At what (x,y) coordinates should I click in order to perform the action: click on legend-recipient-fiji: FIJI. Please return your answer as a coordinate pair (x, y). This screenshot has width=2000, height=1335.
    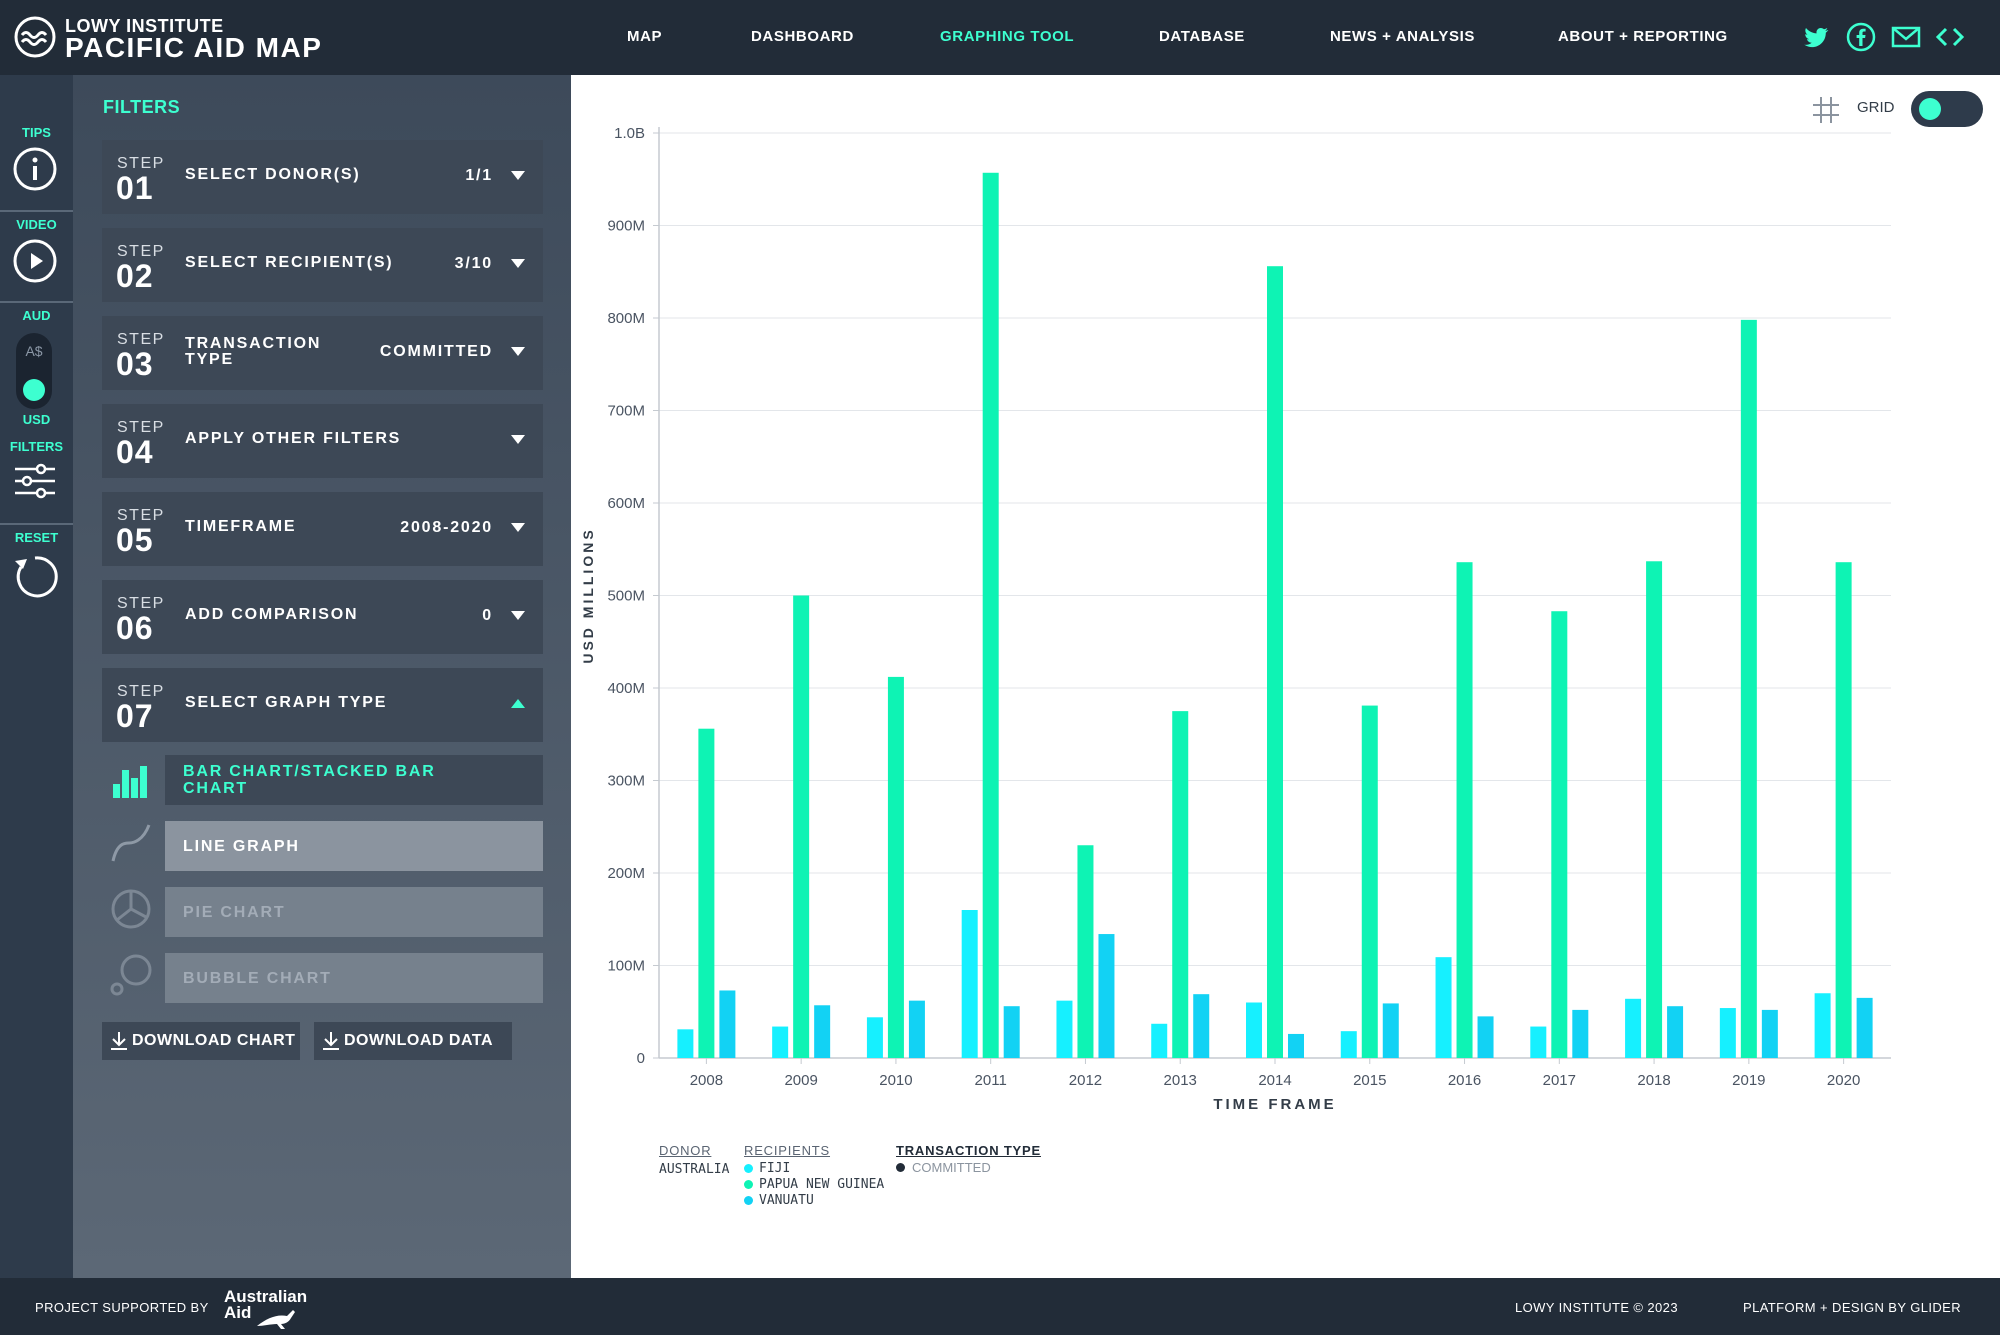
    Looking at the image, I should click on (775, 1168).